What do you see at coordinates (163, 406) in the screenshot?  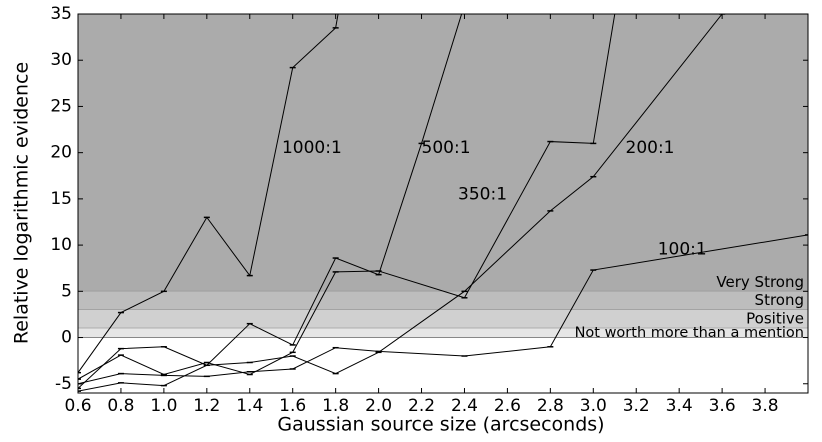 I see `x-tick-label: 1.0` at bounding box center [163, 406].